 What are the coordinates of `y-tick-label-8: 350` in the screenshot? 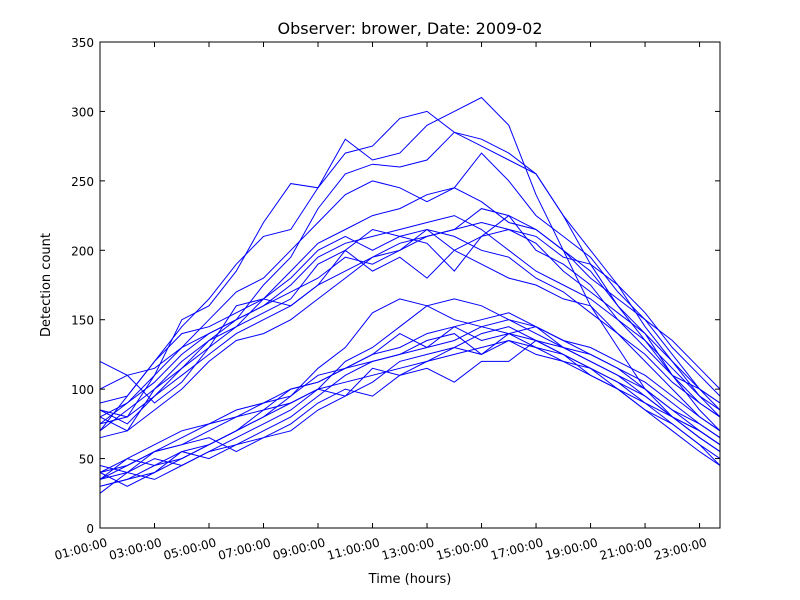 It's located at (82, 43).